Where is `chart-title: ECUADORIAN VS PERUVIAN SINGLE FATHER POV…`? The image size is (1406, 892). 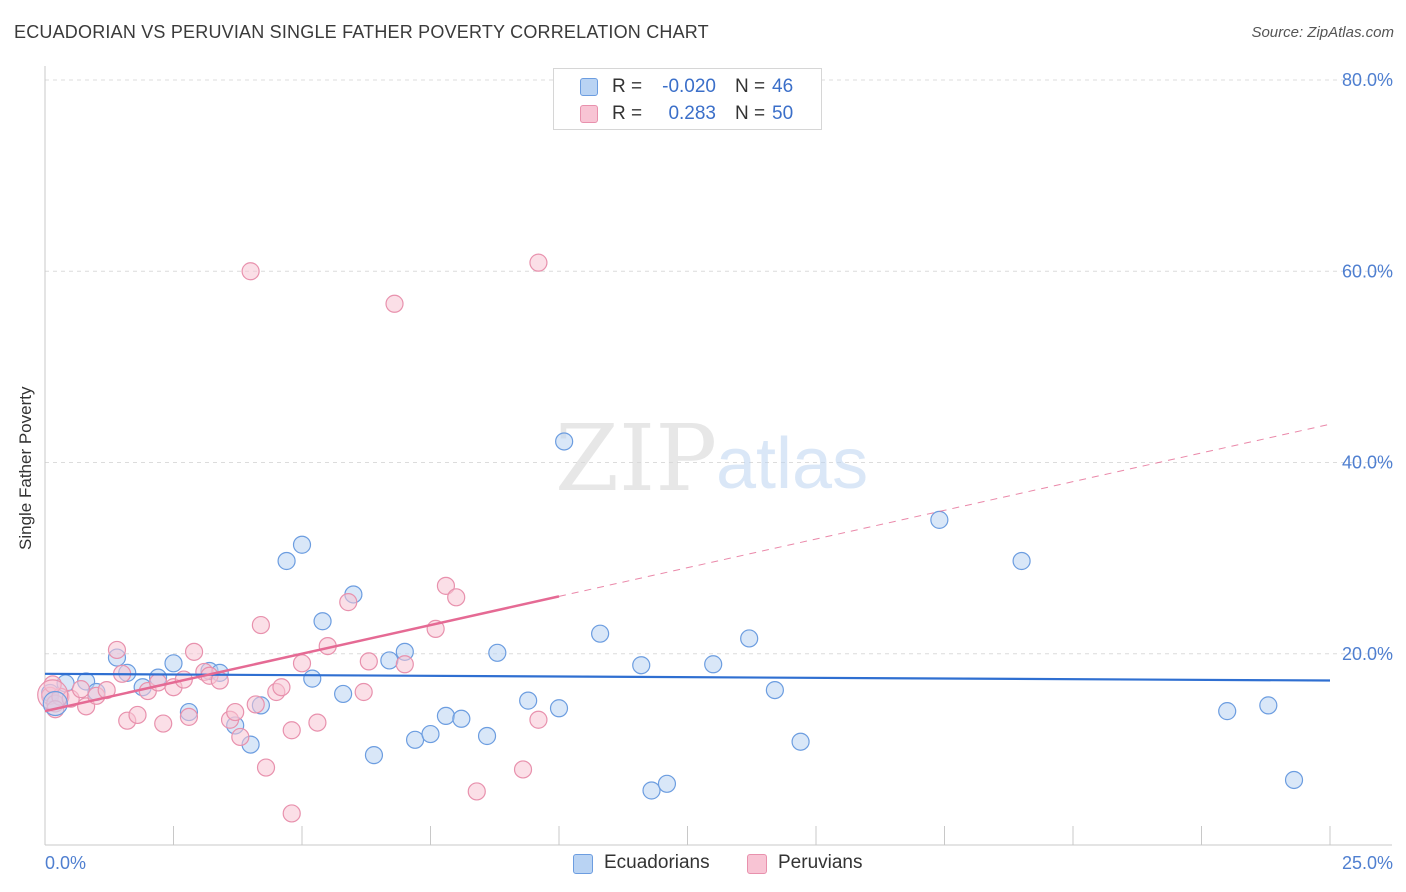
chart-title: ECUADORIAN VS PERUVIAN SINGLE FATHER POV… is located at coordinates (361, 32).